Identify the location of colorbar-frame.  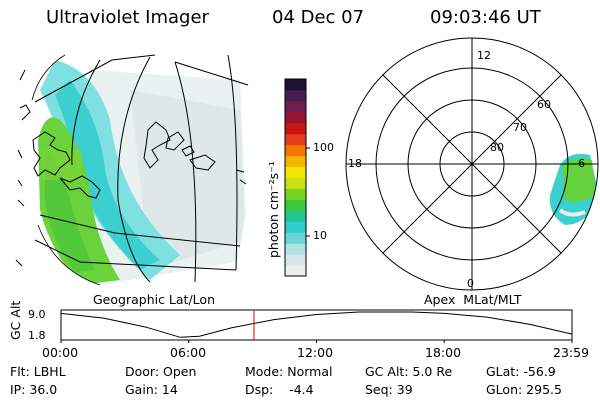
(295, 177).